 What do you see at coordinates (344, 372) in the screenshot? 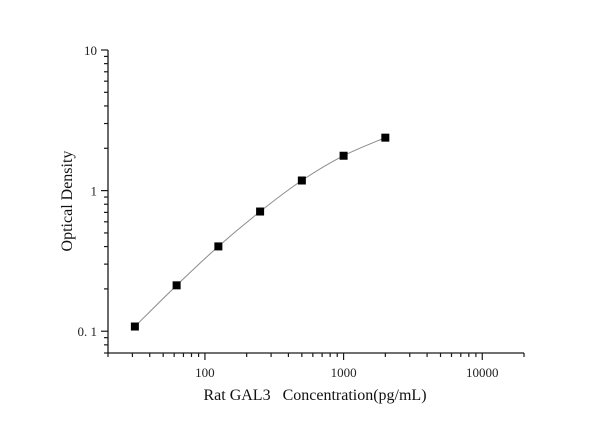
I see `x-tick-label: 1000` at bounding box center [344, 372].